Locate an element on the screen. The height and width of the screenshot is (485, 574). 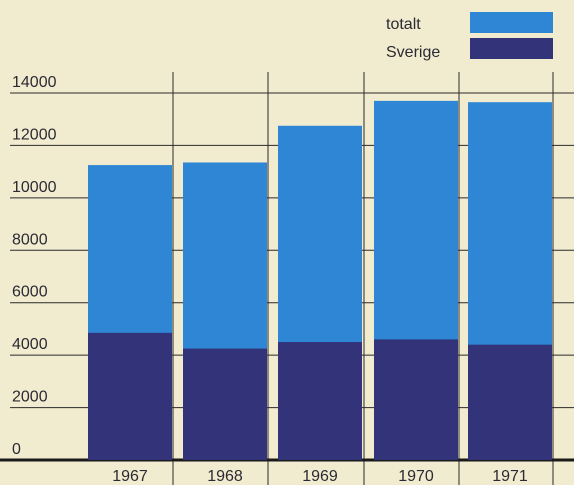
x-label-1971: 1971 is located at coordinates (510, 476).